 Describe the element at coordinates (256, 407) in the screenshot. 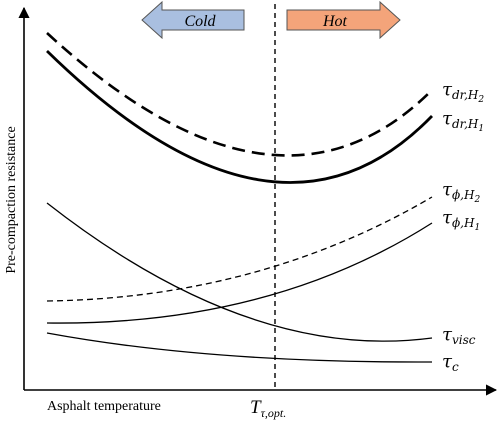

I see `optimum-symbol: T` at that location.